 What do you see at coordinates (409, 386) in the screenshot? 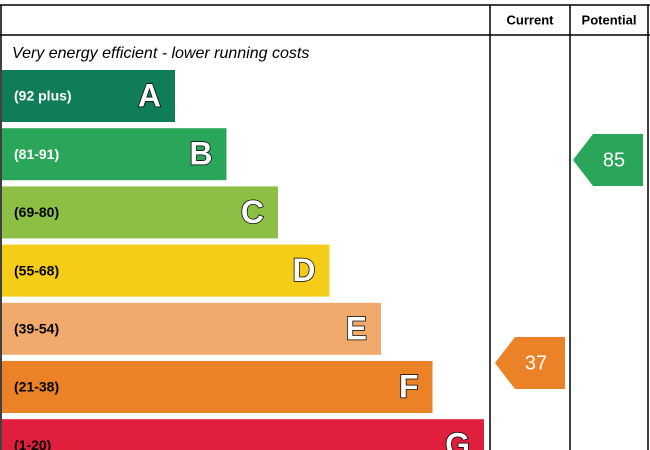
I see `band-letter: F` at bounding box center [409, 386].